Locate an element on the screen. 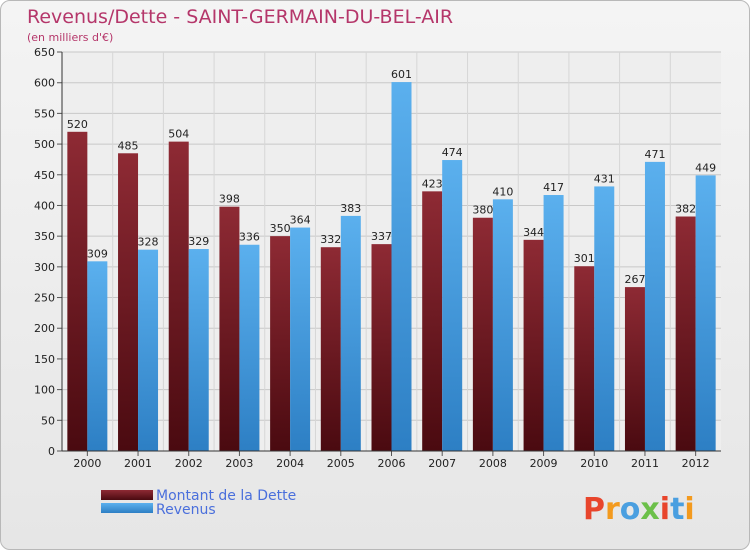 Image resolution: width=750 pixels, height=550 pixels. value-label: 344 is located at coordinates (533, 232).